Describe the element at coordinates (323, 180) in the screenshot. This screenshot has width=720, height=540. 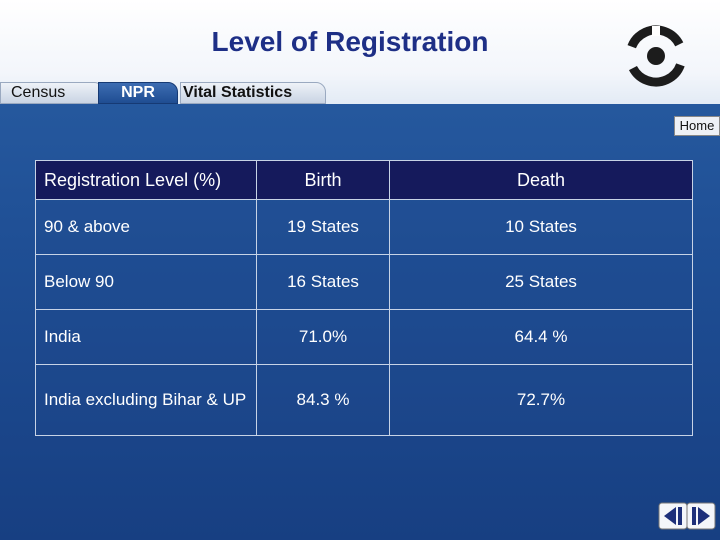
I see `header-birth: Birth` at that location.